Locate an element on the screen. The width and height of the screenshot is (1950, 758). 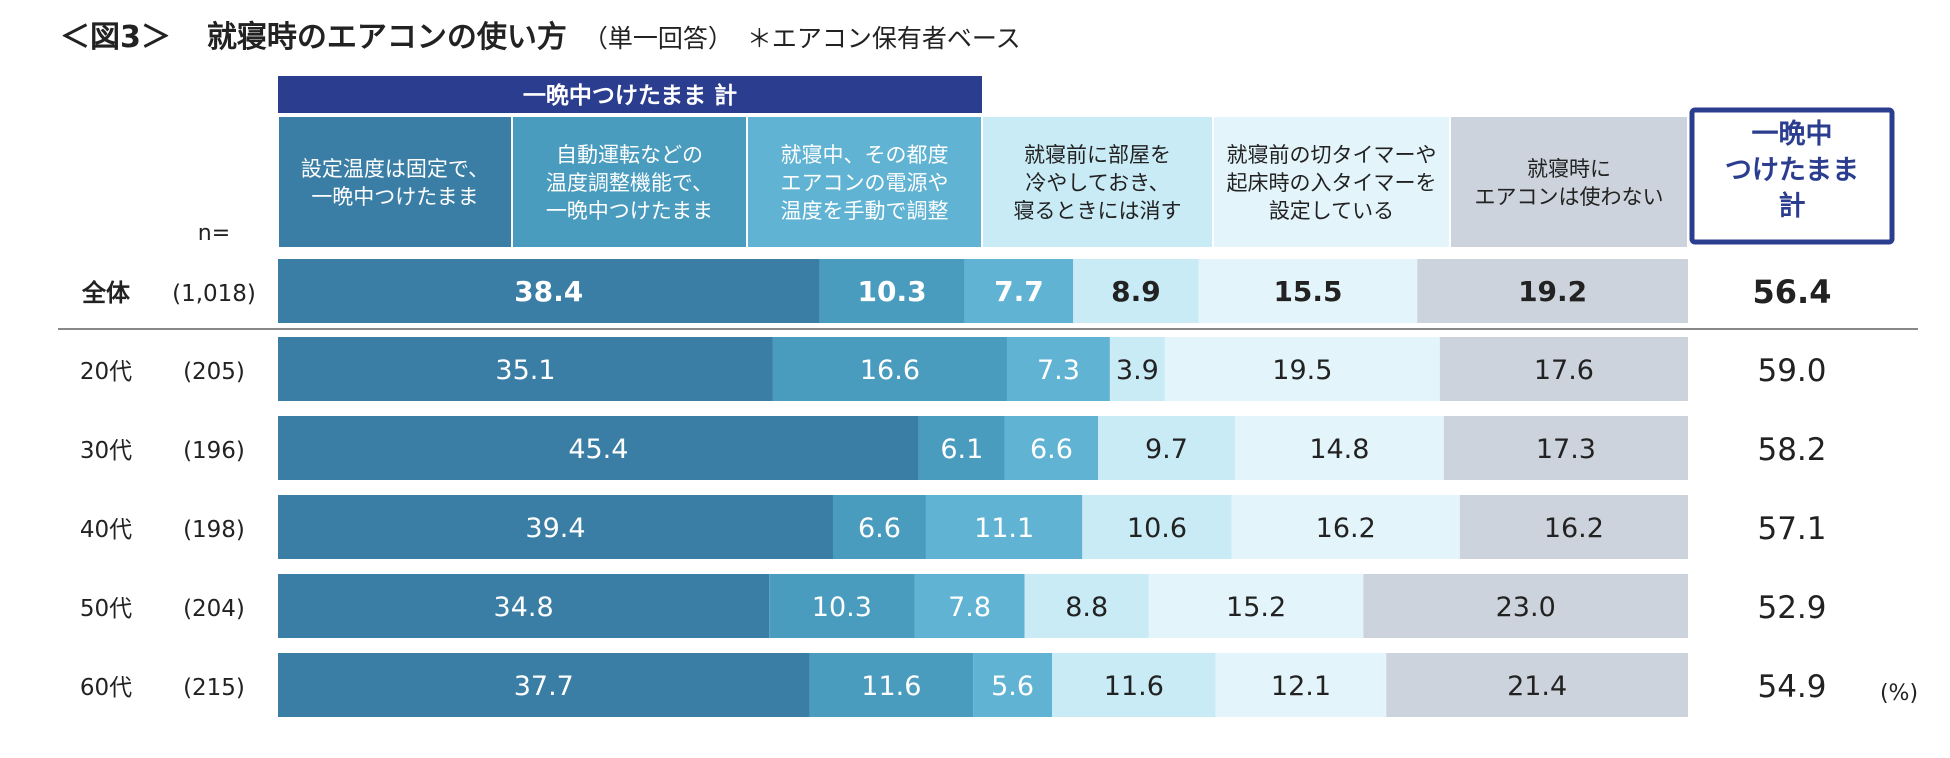
row-label: 全体 is located at coordinates (106, 293).